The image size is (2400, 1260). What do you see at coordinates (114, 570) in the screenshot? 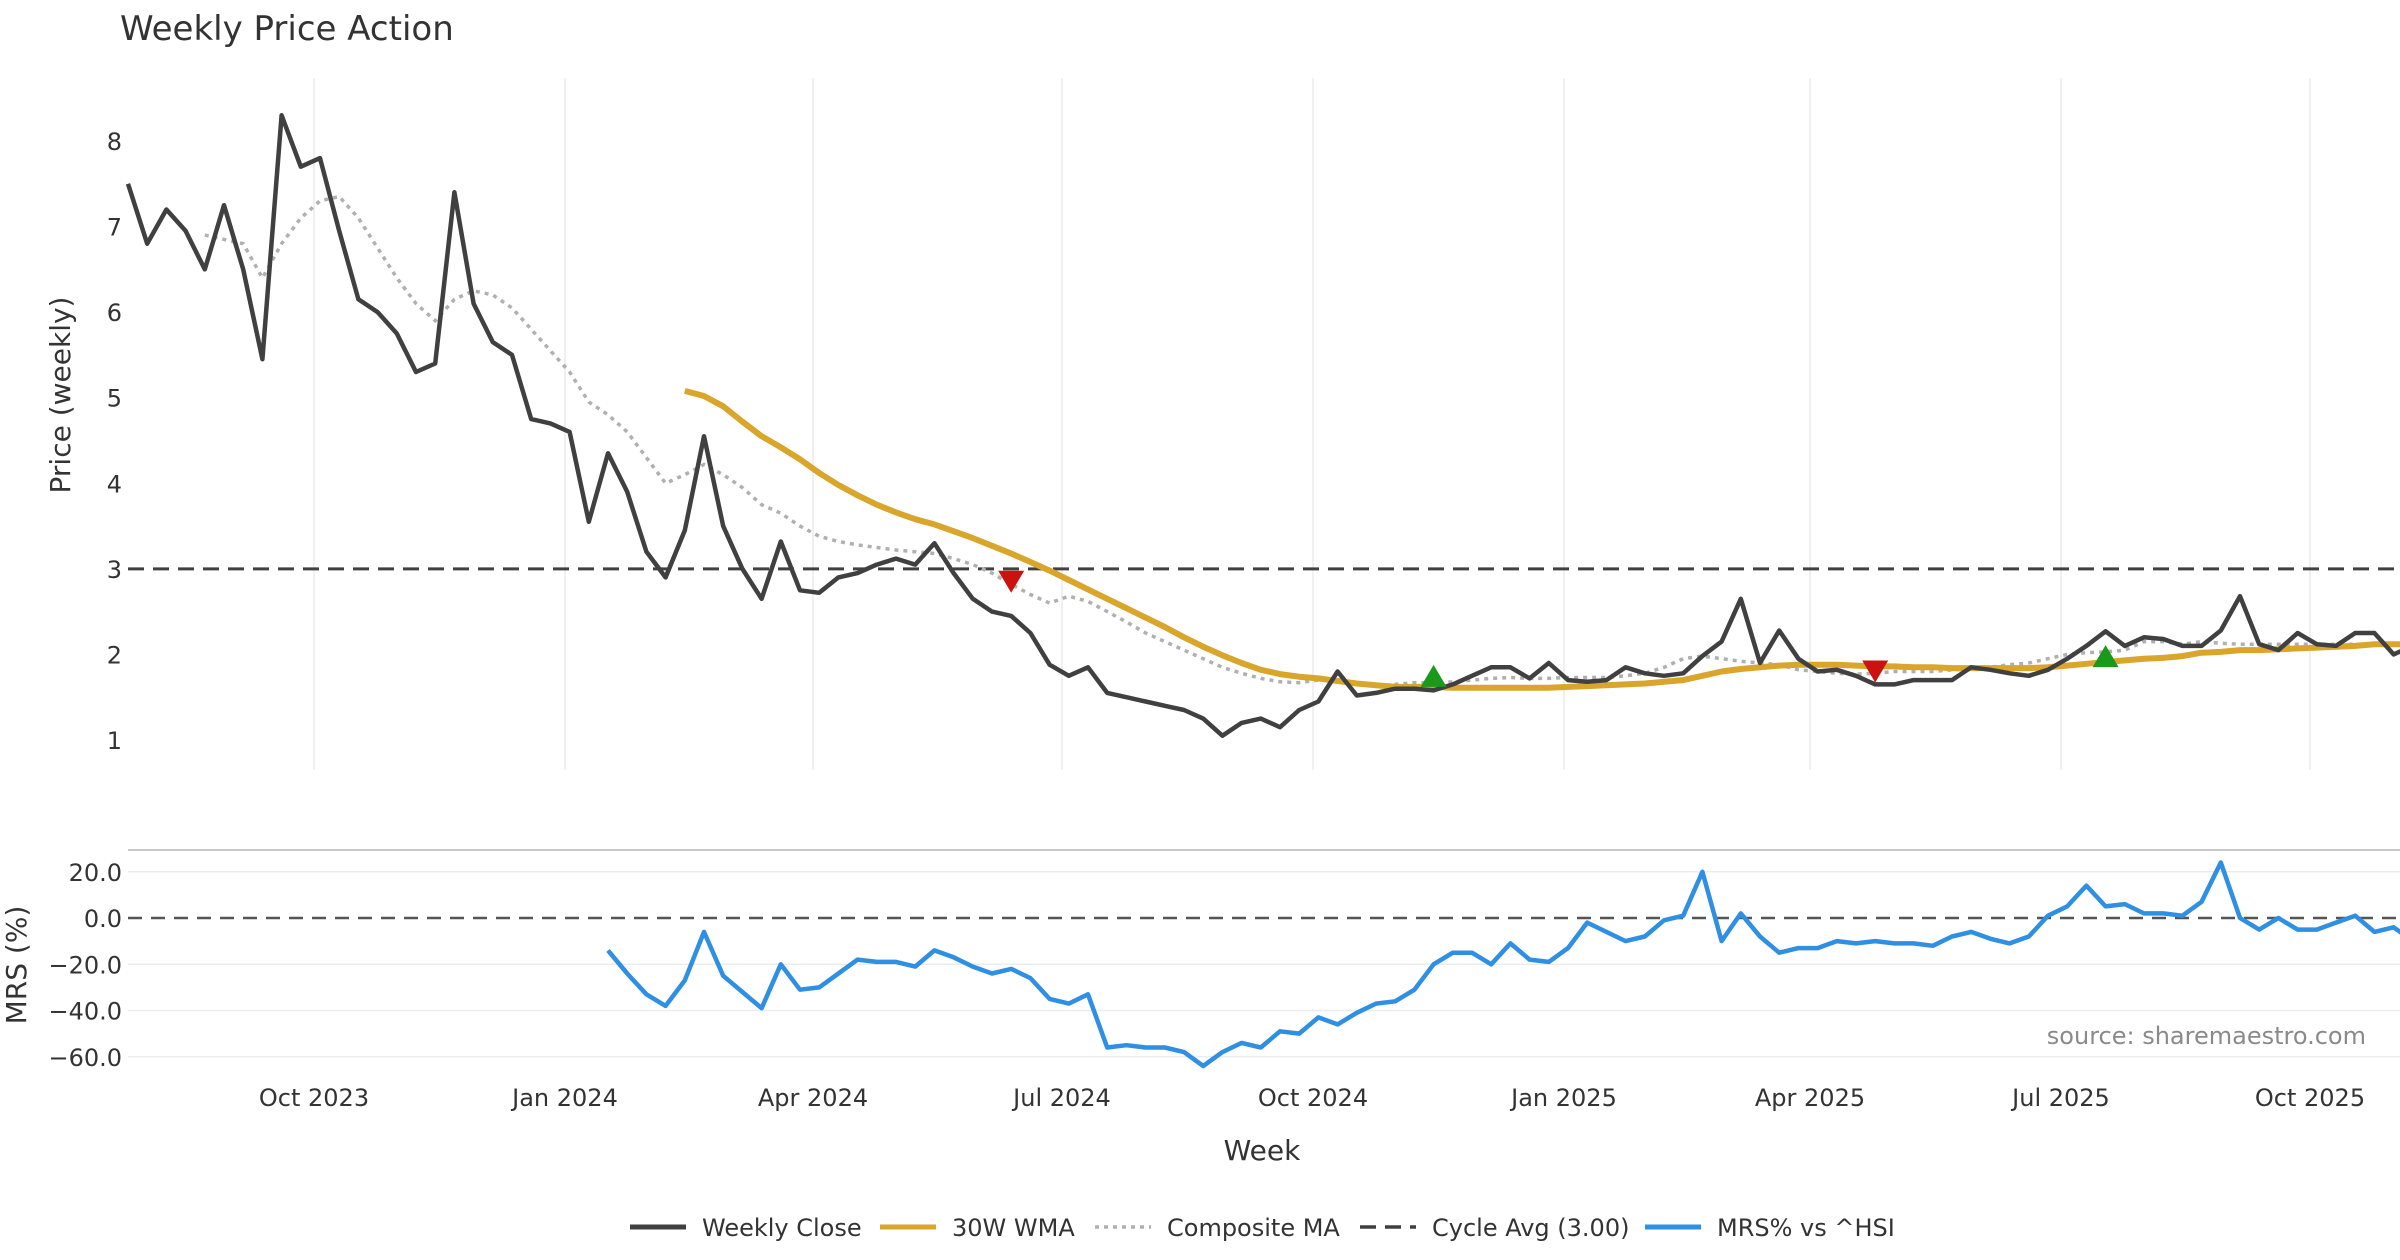
I see `price-y-tick: 3` at bounding box center [114, 570].